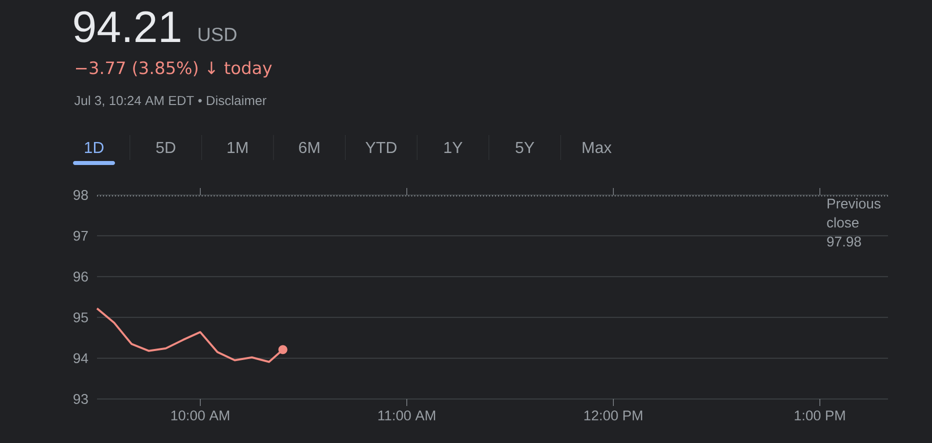 The height and width of the screenshot is (443, 932). What do you see at coordinates (81, 195) in the screenshot?
I see `y-tick-label: 98` at bounding box center [81, 195].